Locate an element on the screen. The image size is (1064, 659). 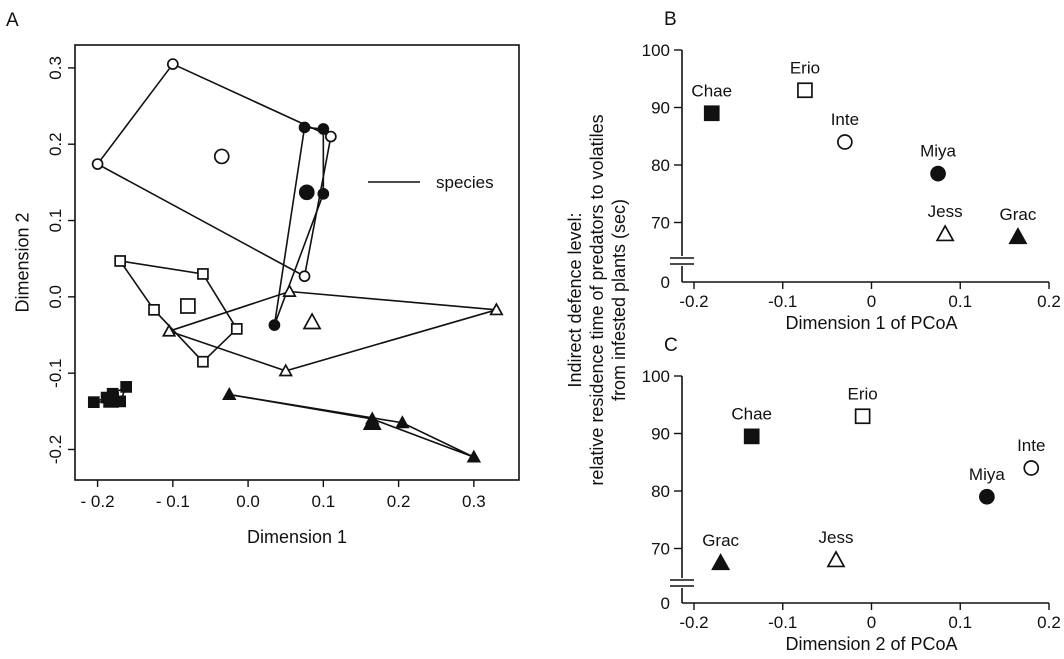
group-circle-open is located at coordinates (214, 170).